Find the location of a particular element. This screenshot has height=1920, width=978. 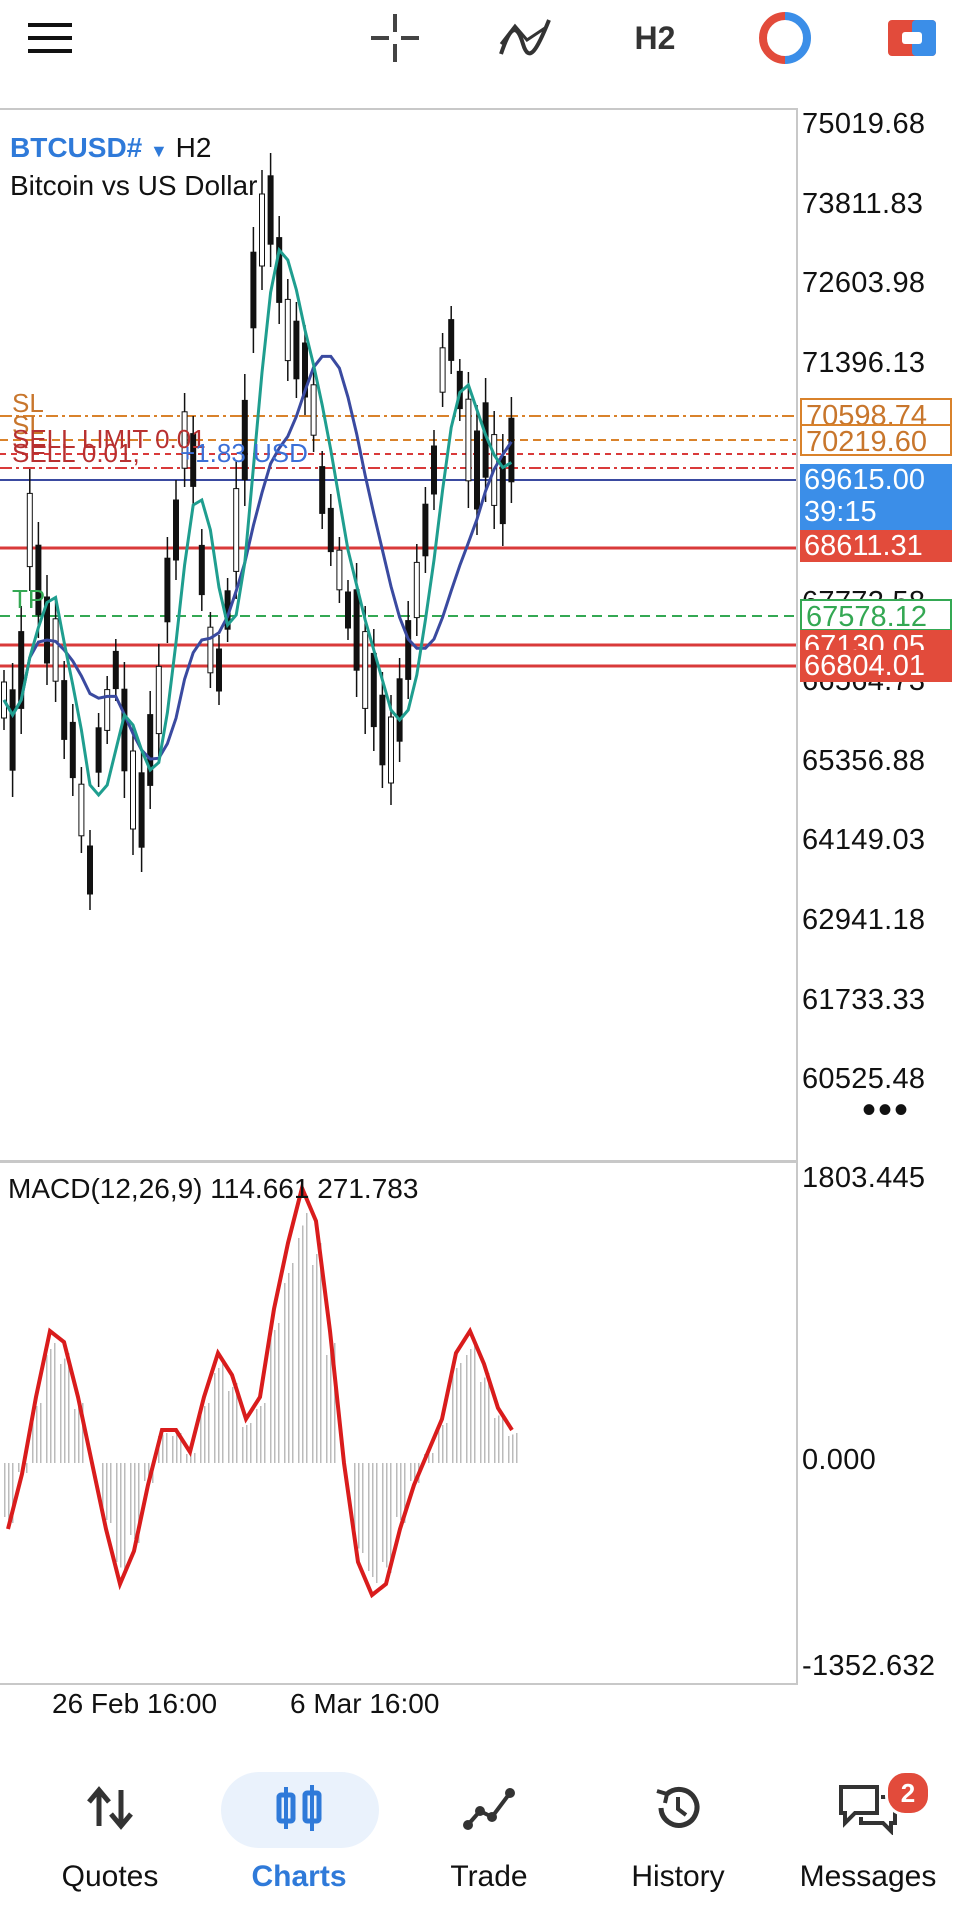

profit-label: +1.83 USD is located at coordinates (244, 453).